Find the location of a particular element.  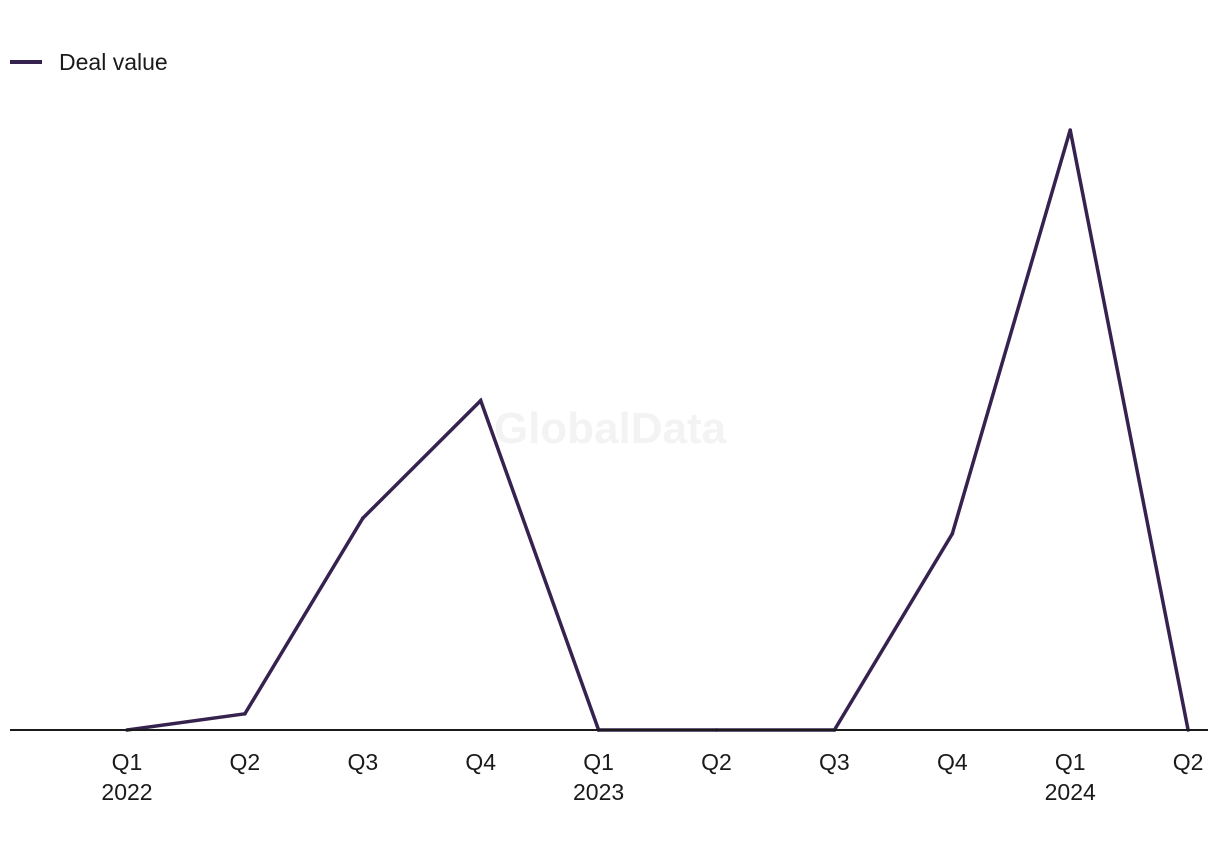

x-tick-label-year: 2024 is located at coordinates (1070, 792).